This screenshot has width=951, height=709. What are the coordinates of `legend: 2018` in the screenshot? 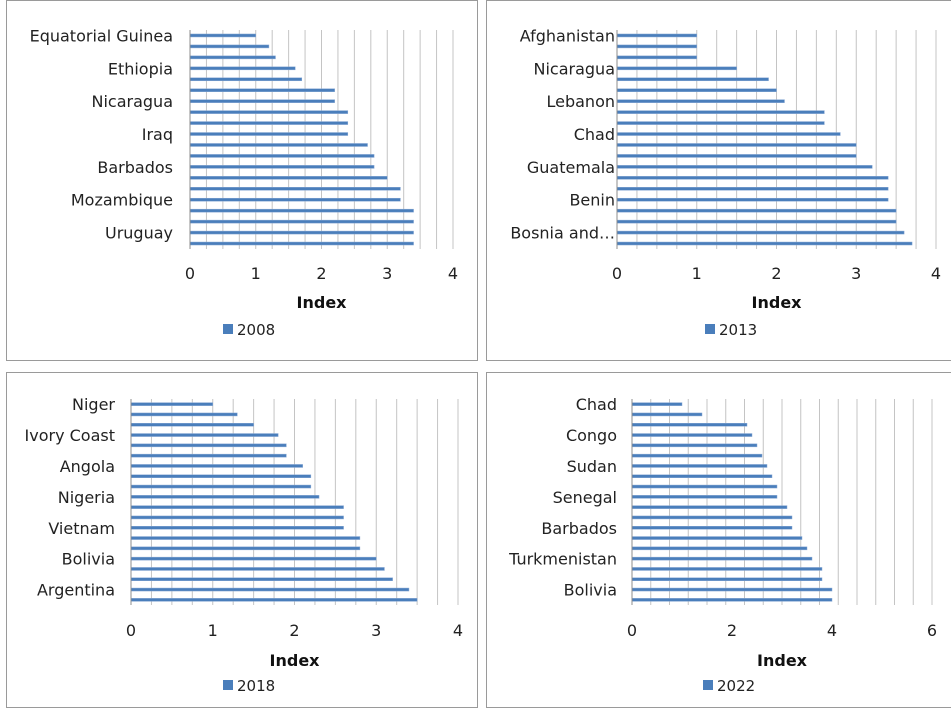 It's located at (249, 686).